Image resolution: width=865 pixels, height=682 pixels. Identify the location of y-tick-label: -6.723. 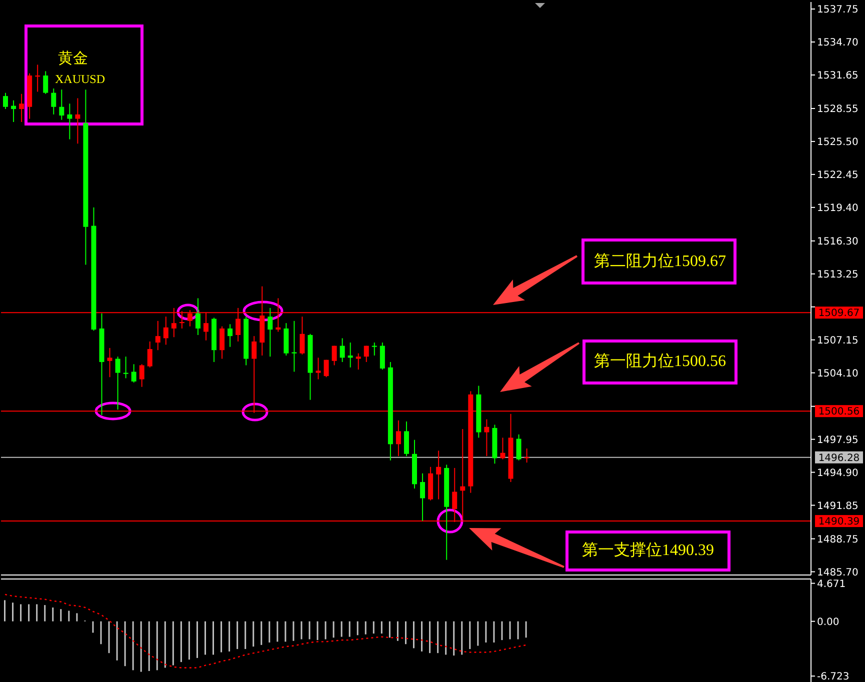
(833, 677).